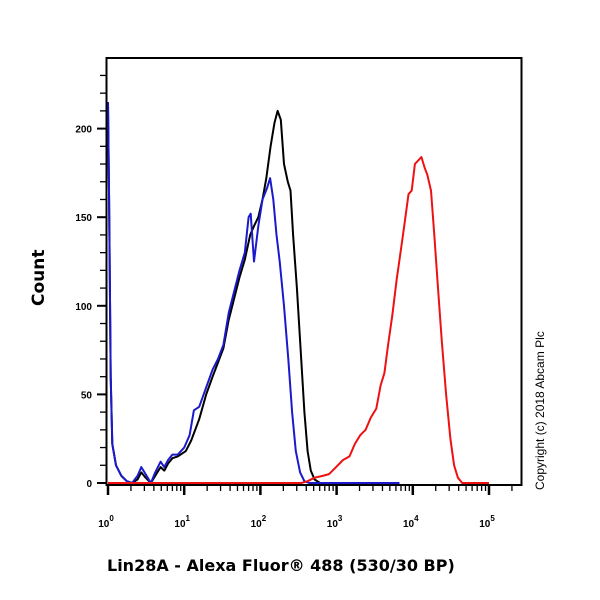  What do you see at coordinates (305, 507) in the screenshot?
I see `x-axis: 10⁰ 10¹ 10² 10³ 10⁴ 10⁵` at bounding box center [305, 507].